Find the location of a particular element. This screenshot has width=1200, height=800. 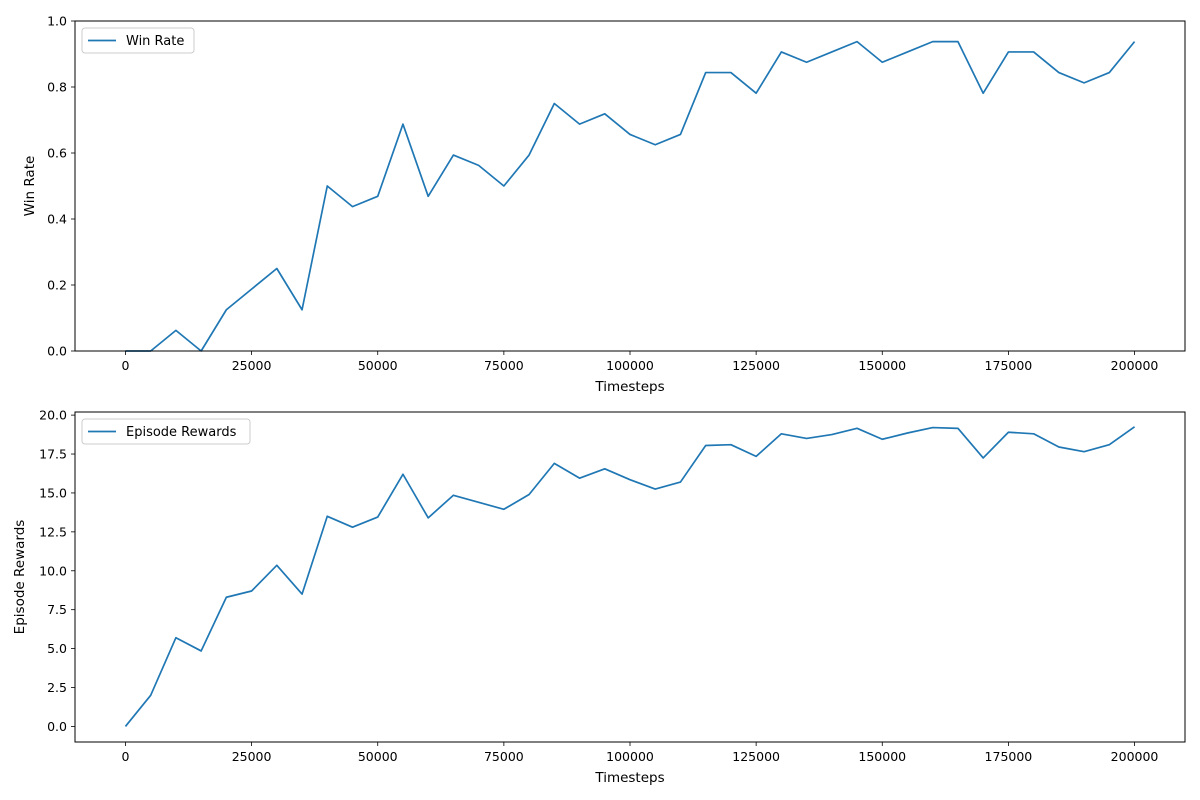

legend: Episode Rewards is located at coordinates (166, 431).